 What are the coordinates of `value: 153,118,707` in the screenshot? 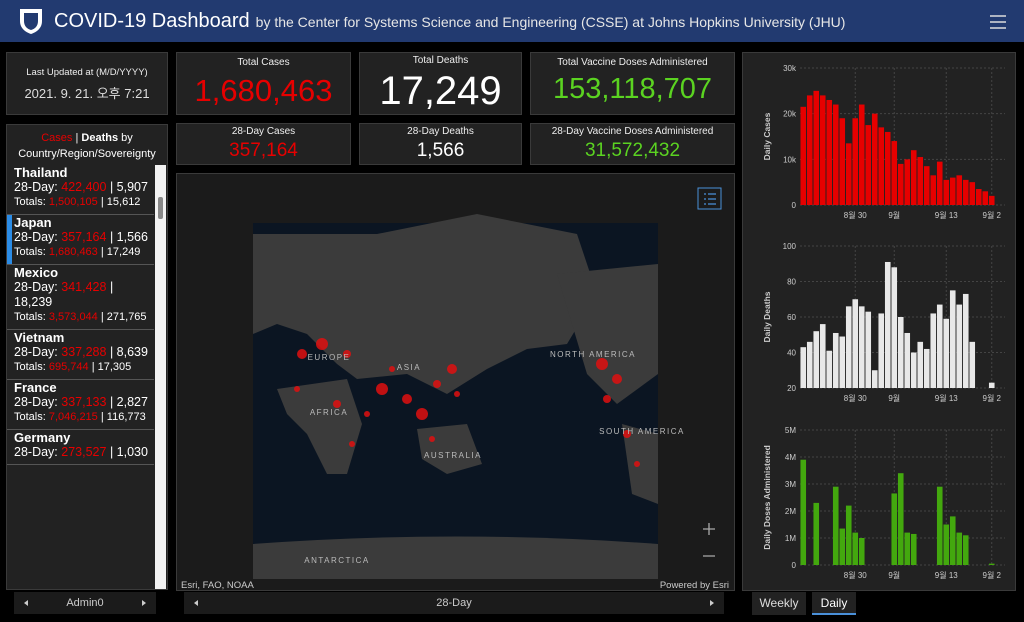 It's located at (632, 89).